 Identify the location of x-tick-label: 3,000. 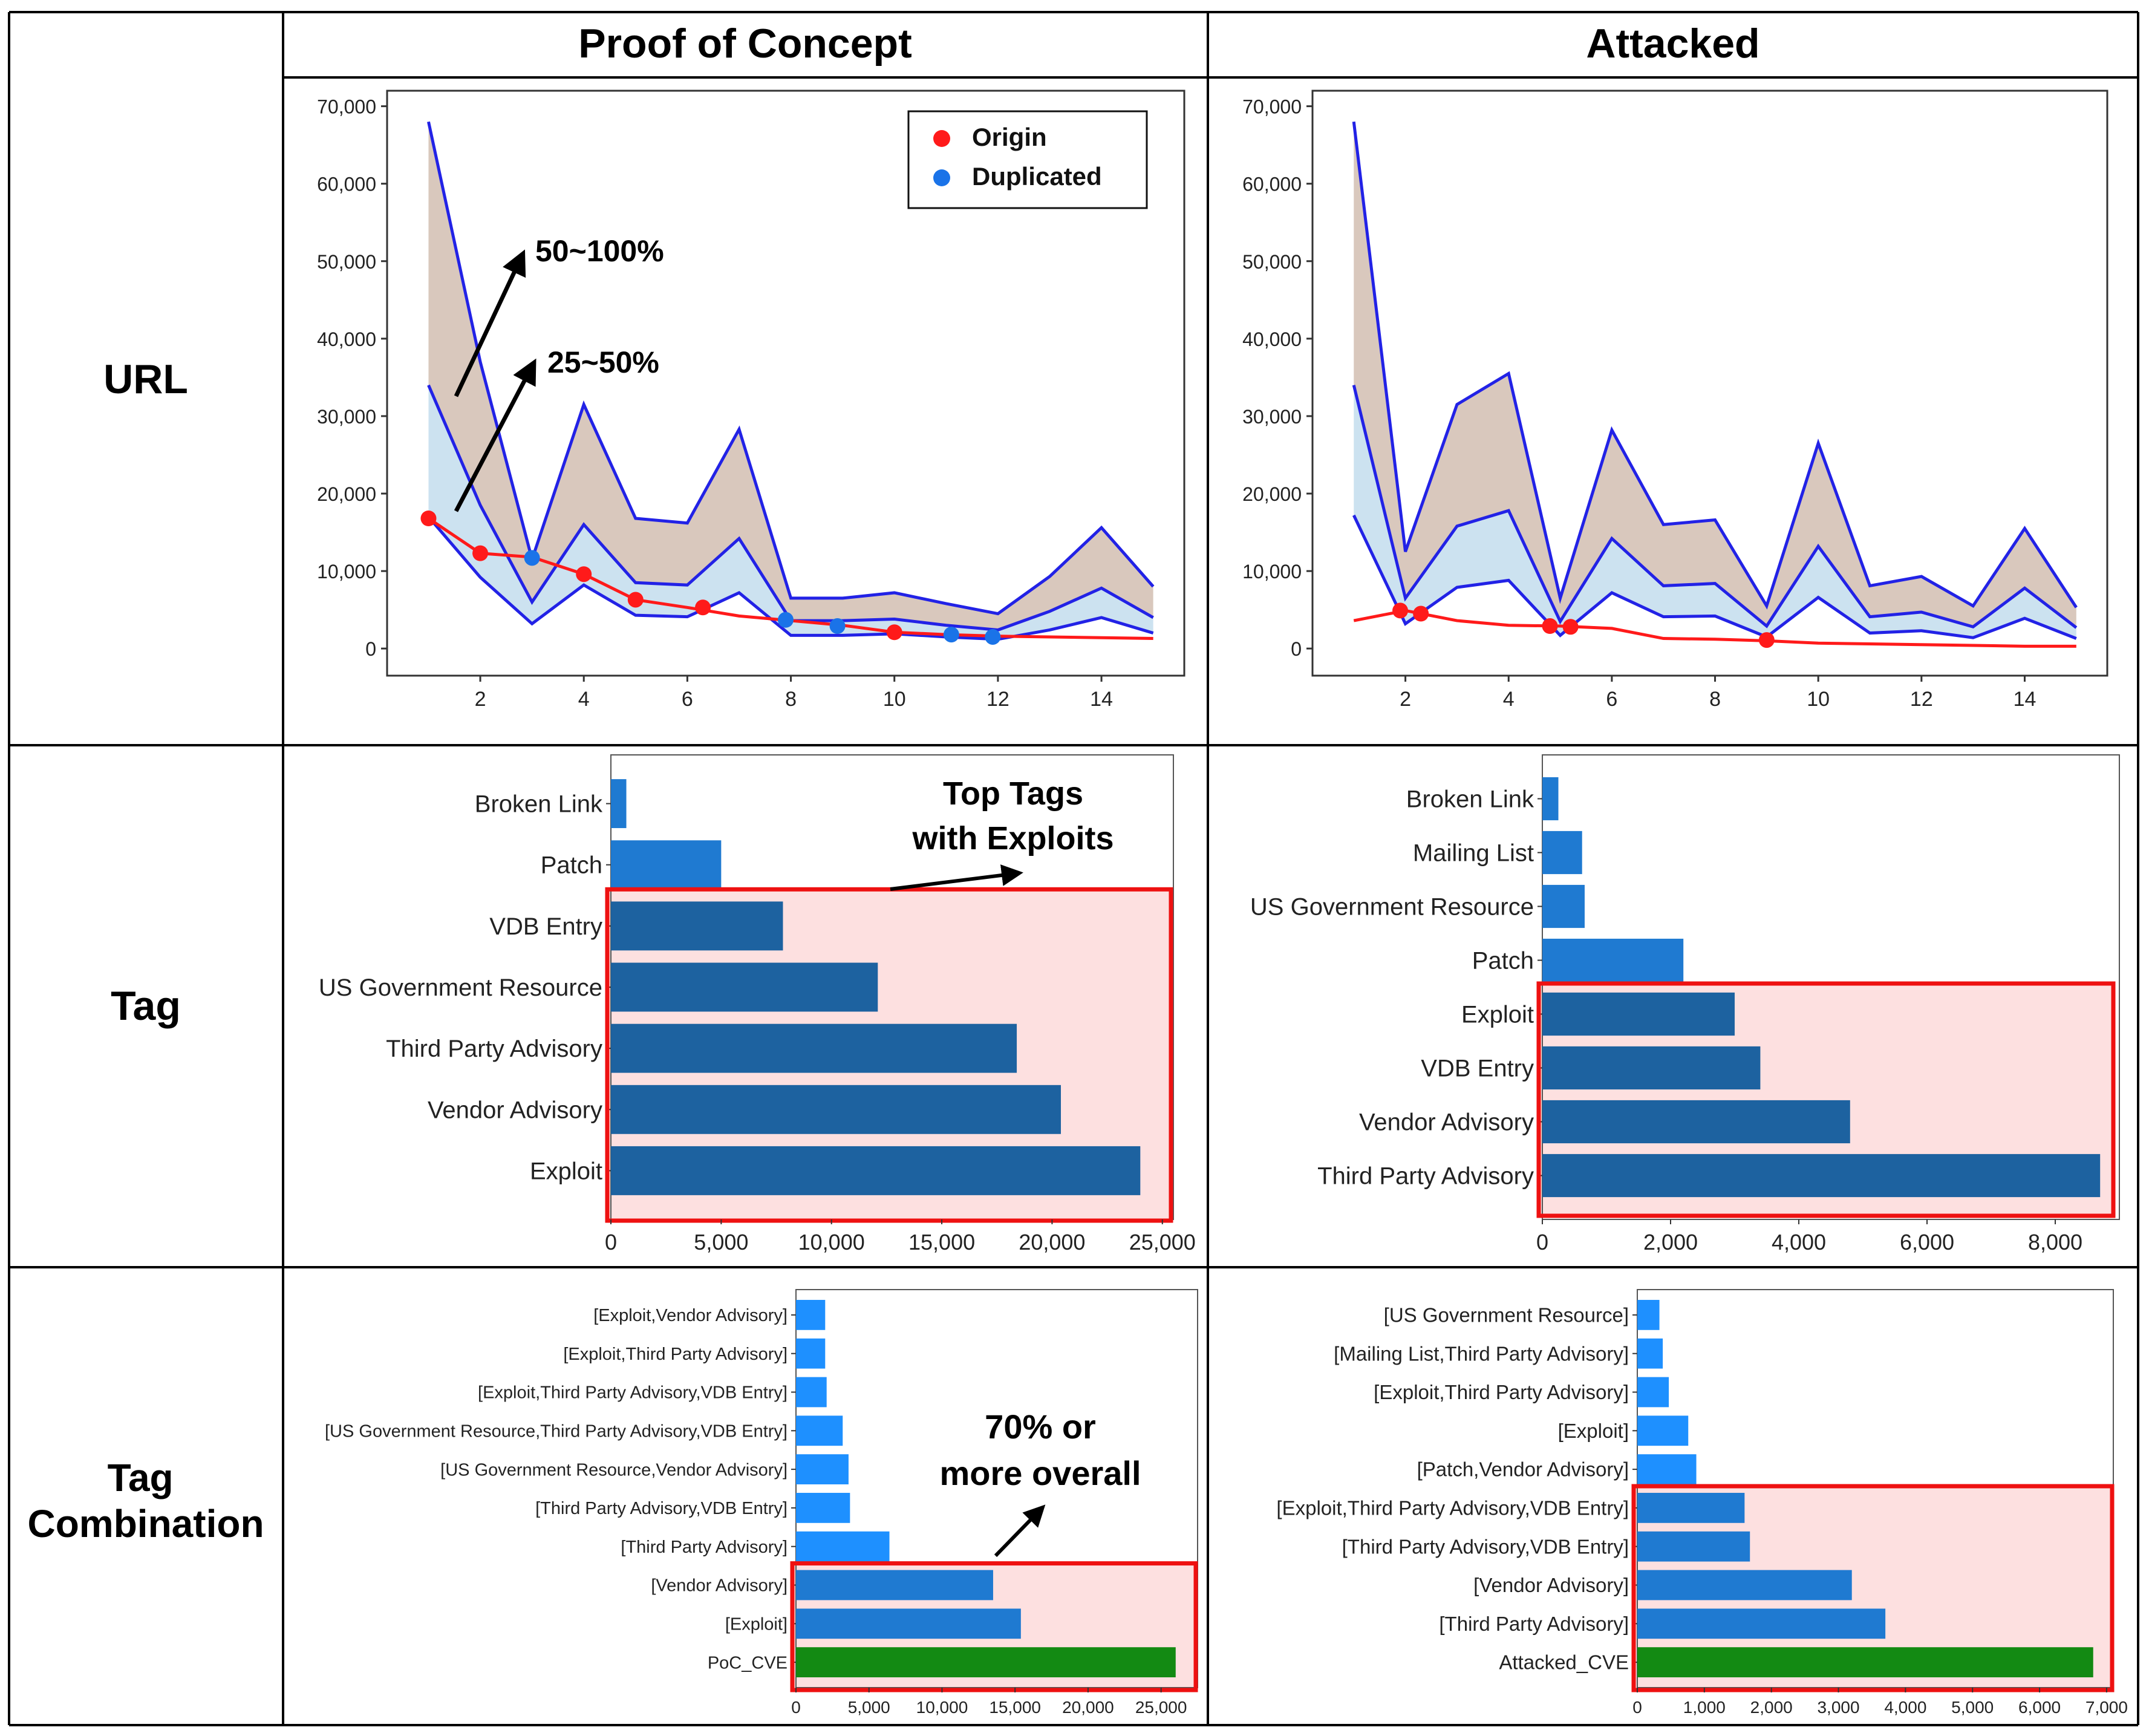
(1838, 1707).